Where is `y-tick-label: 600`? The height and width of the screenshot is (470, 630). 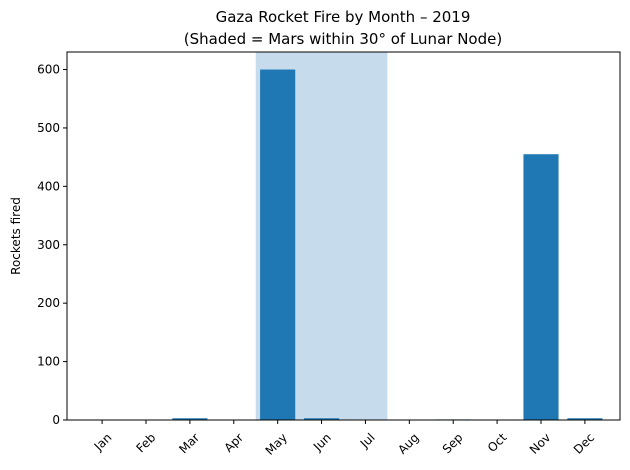 y-tick-label: 600 is located at coordinates (48, 70).